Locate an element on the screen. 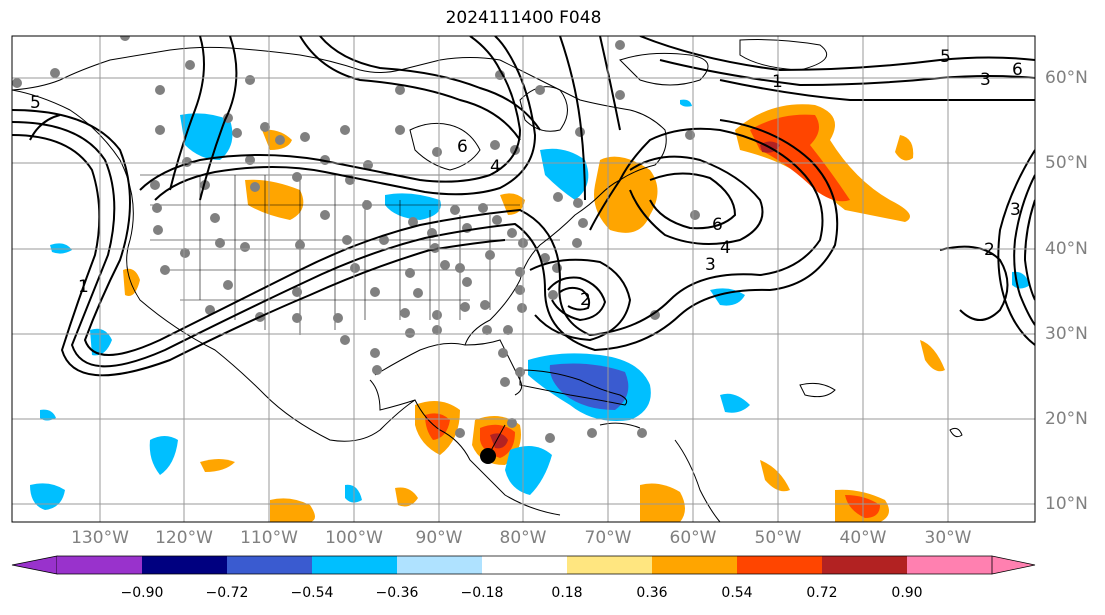  colorbar-min-arrow is located at coordinates (34, 565).